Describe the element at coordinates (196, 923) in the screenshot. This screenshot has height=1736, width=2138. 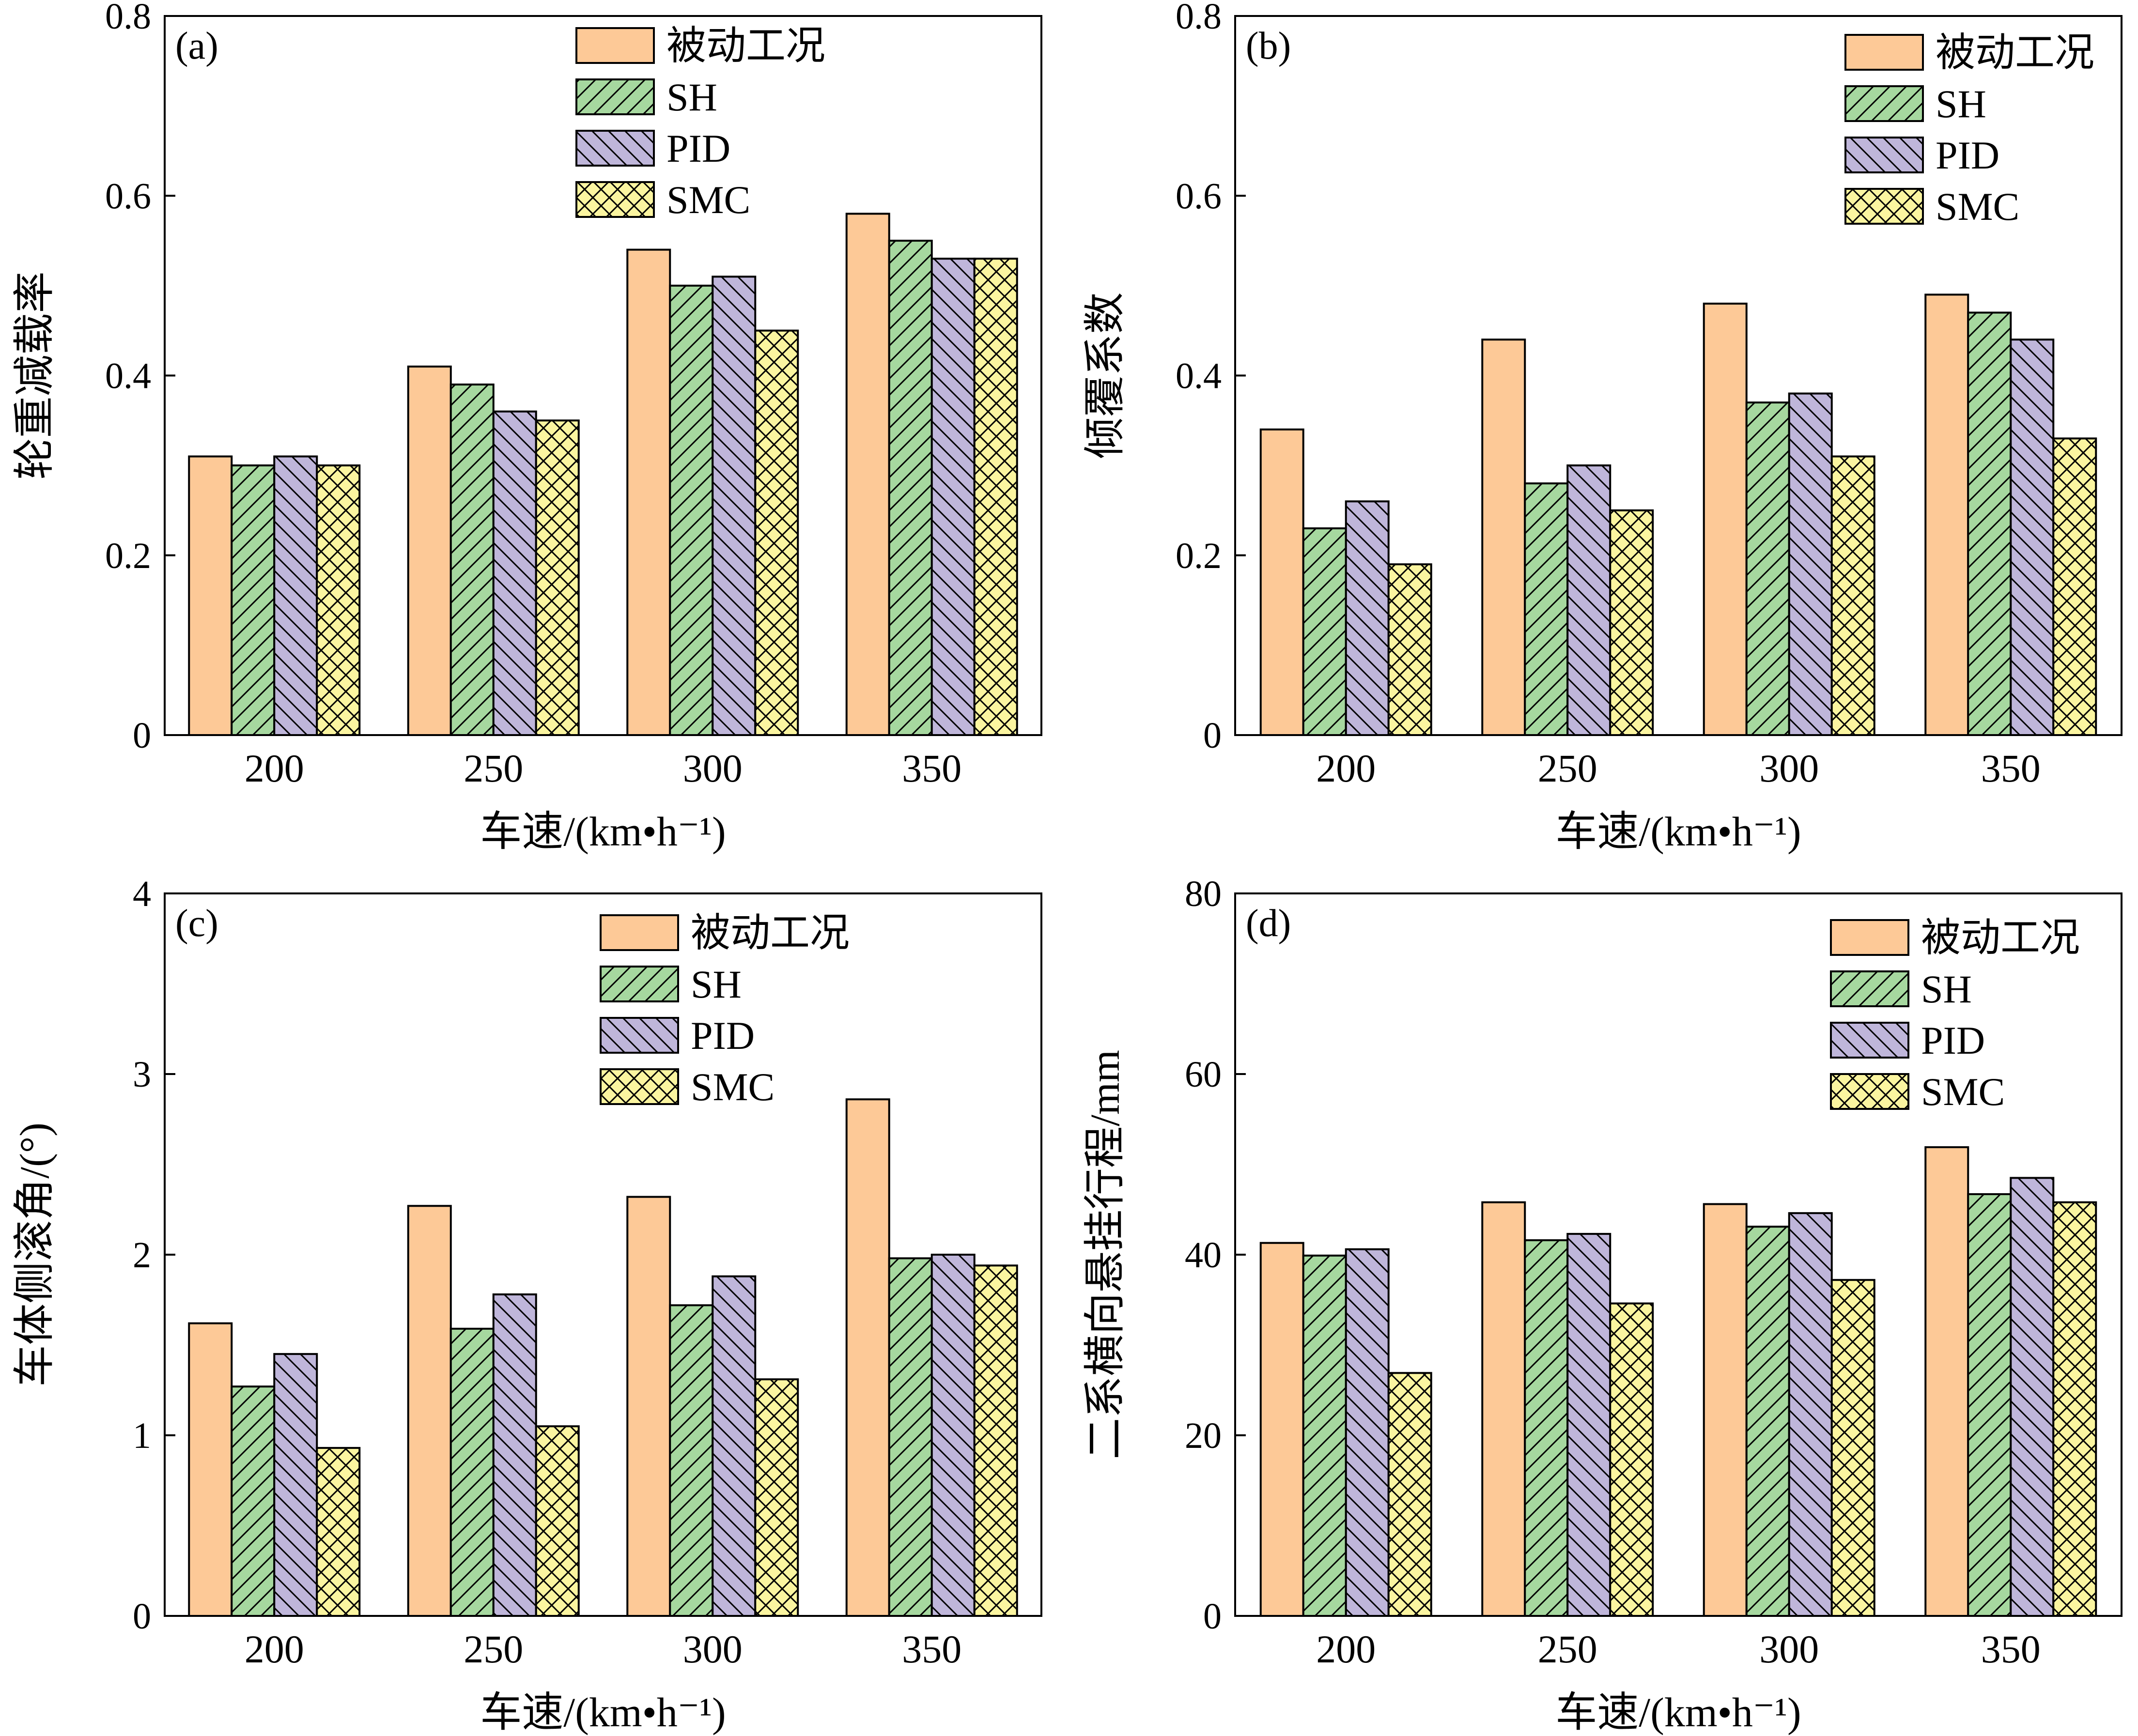
I see `panel-label: (c)` at that location.